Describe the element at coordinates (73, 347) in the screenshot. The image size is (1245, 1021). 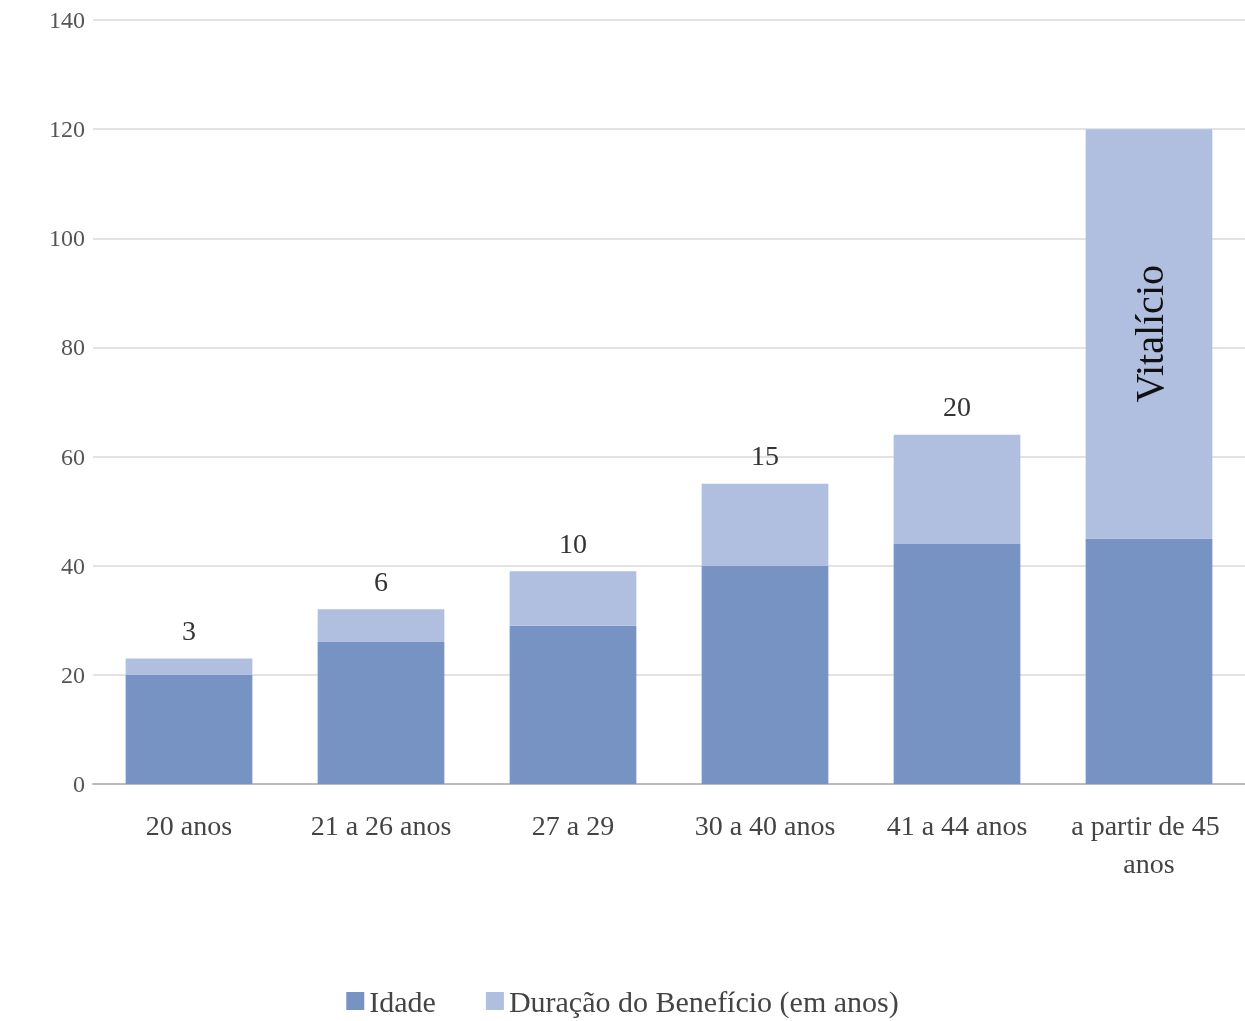
I see `y-tick-label: 80` at that location.